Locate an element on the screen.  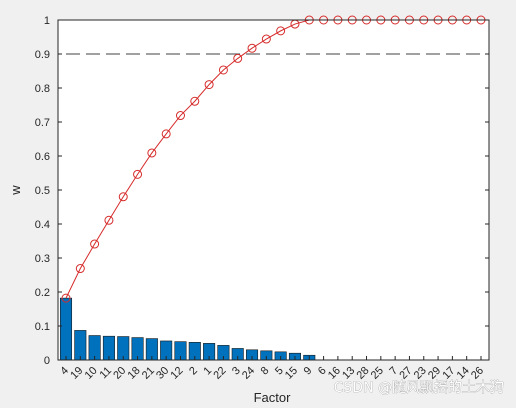
x-tick-label: 8 is located at coordinates (265, 371).